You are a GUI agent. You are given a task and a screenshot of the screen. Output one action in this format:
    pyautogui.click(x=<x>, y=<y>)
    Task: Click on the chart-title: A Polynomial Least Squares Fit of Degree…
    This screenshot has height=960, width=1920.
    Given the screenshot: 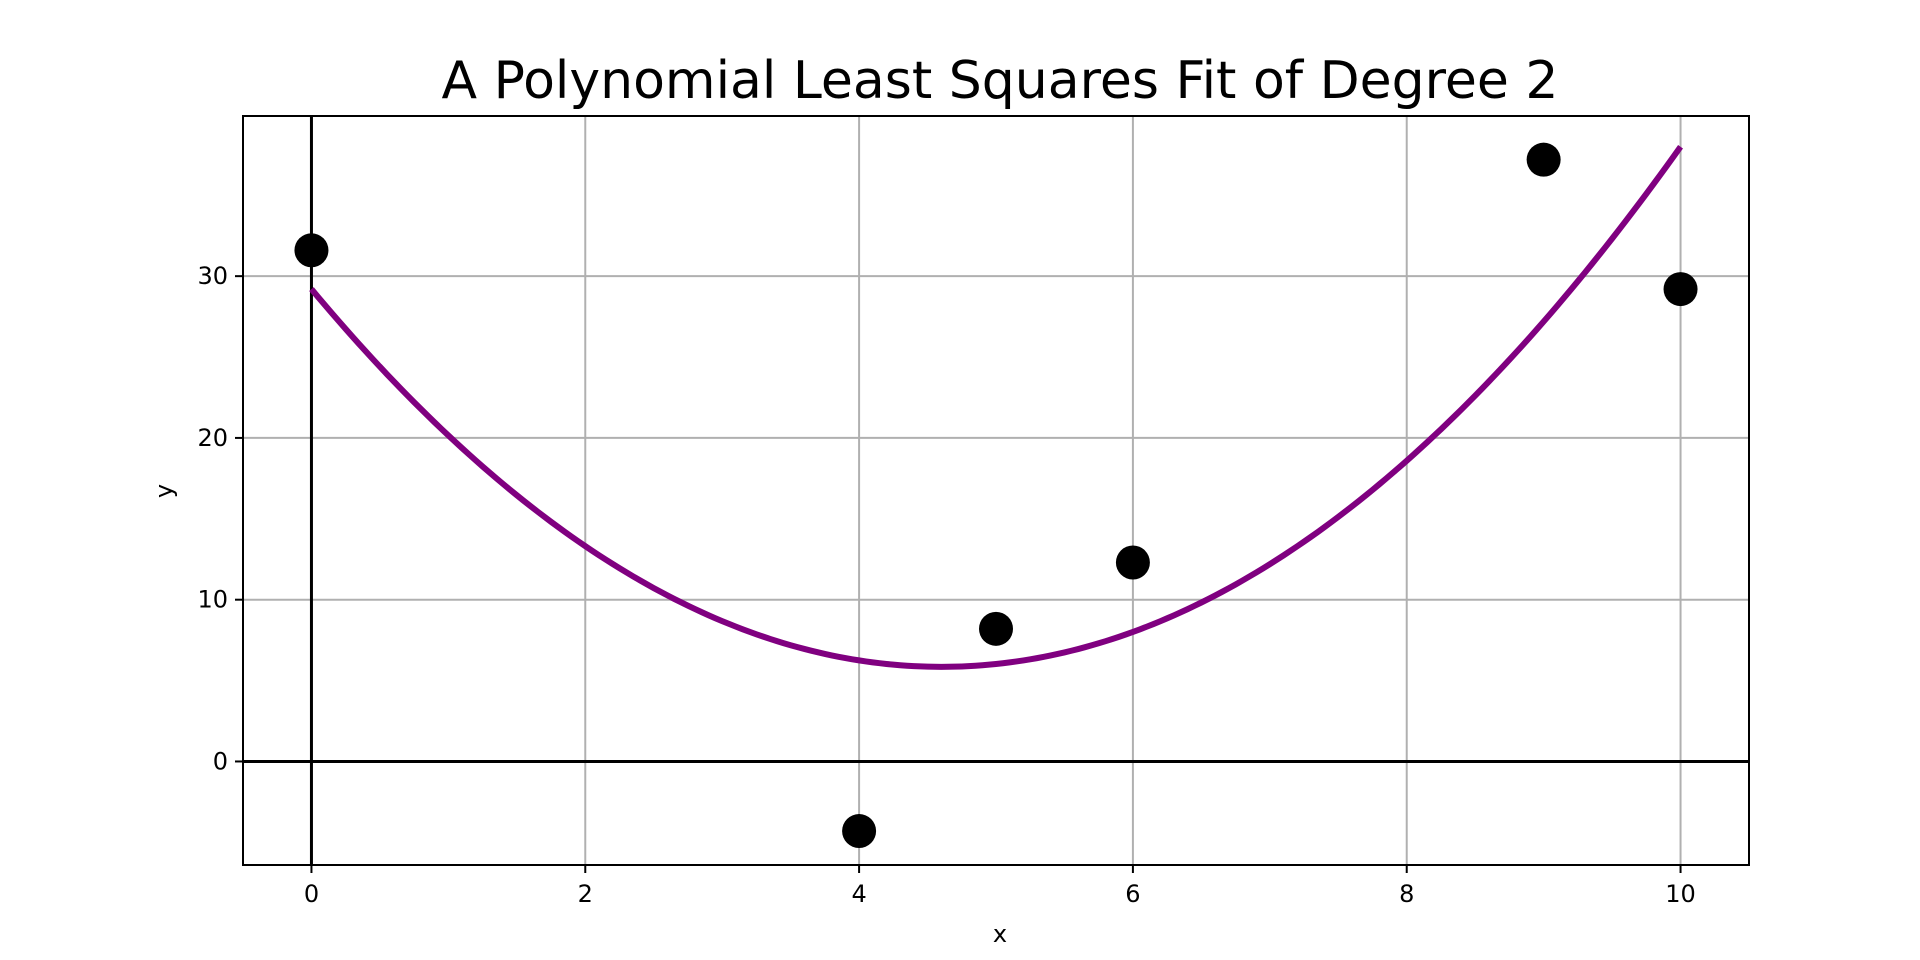 What is the action you would take?
    pyautogui.click(x=1000, y=81)
    